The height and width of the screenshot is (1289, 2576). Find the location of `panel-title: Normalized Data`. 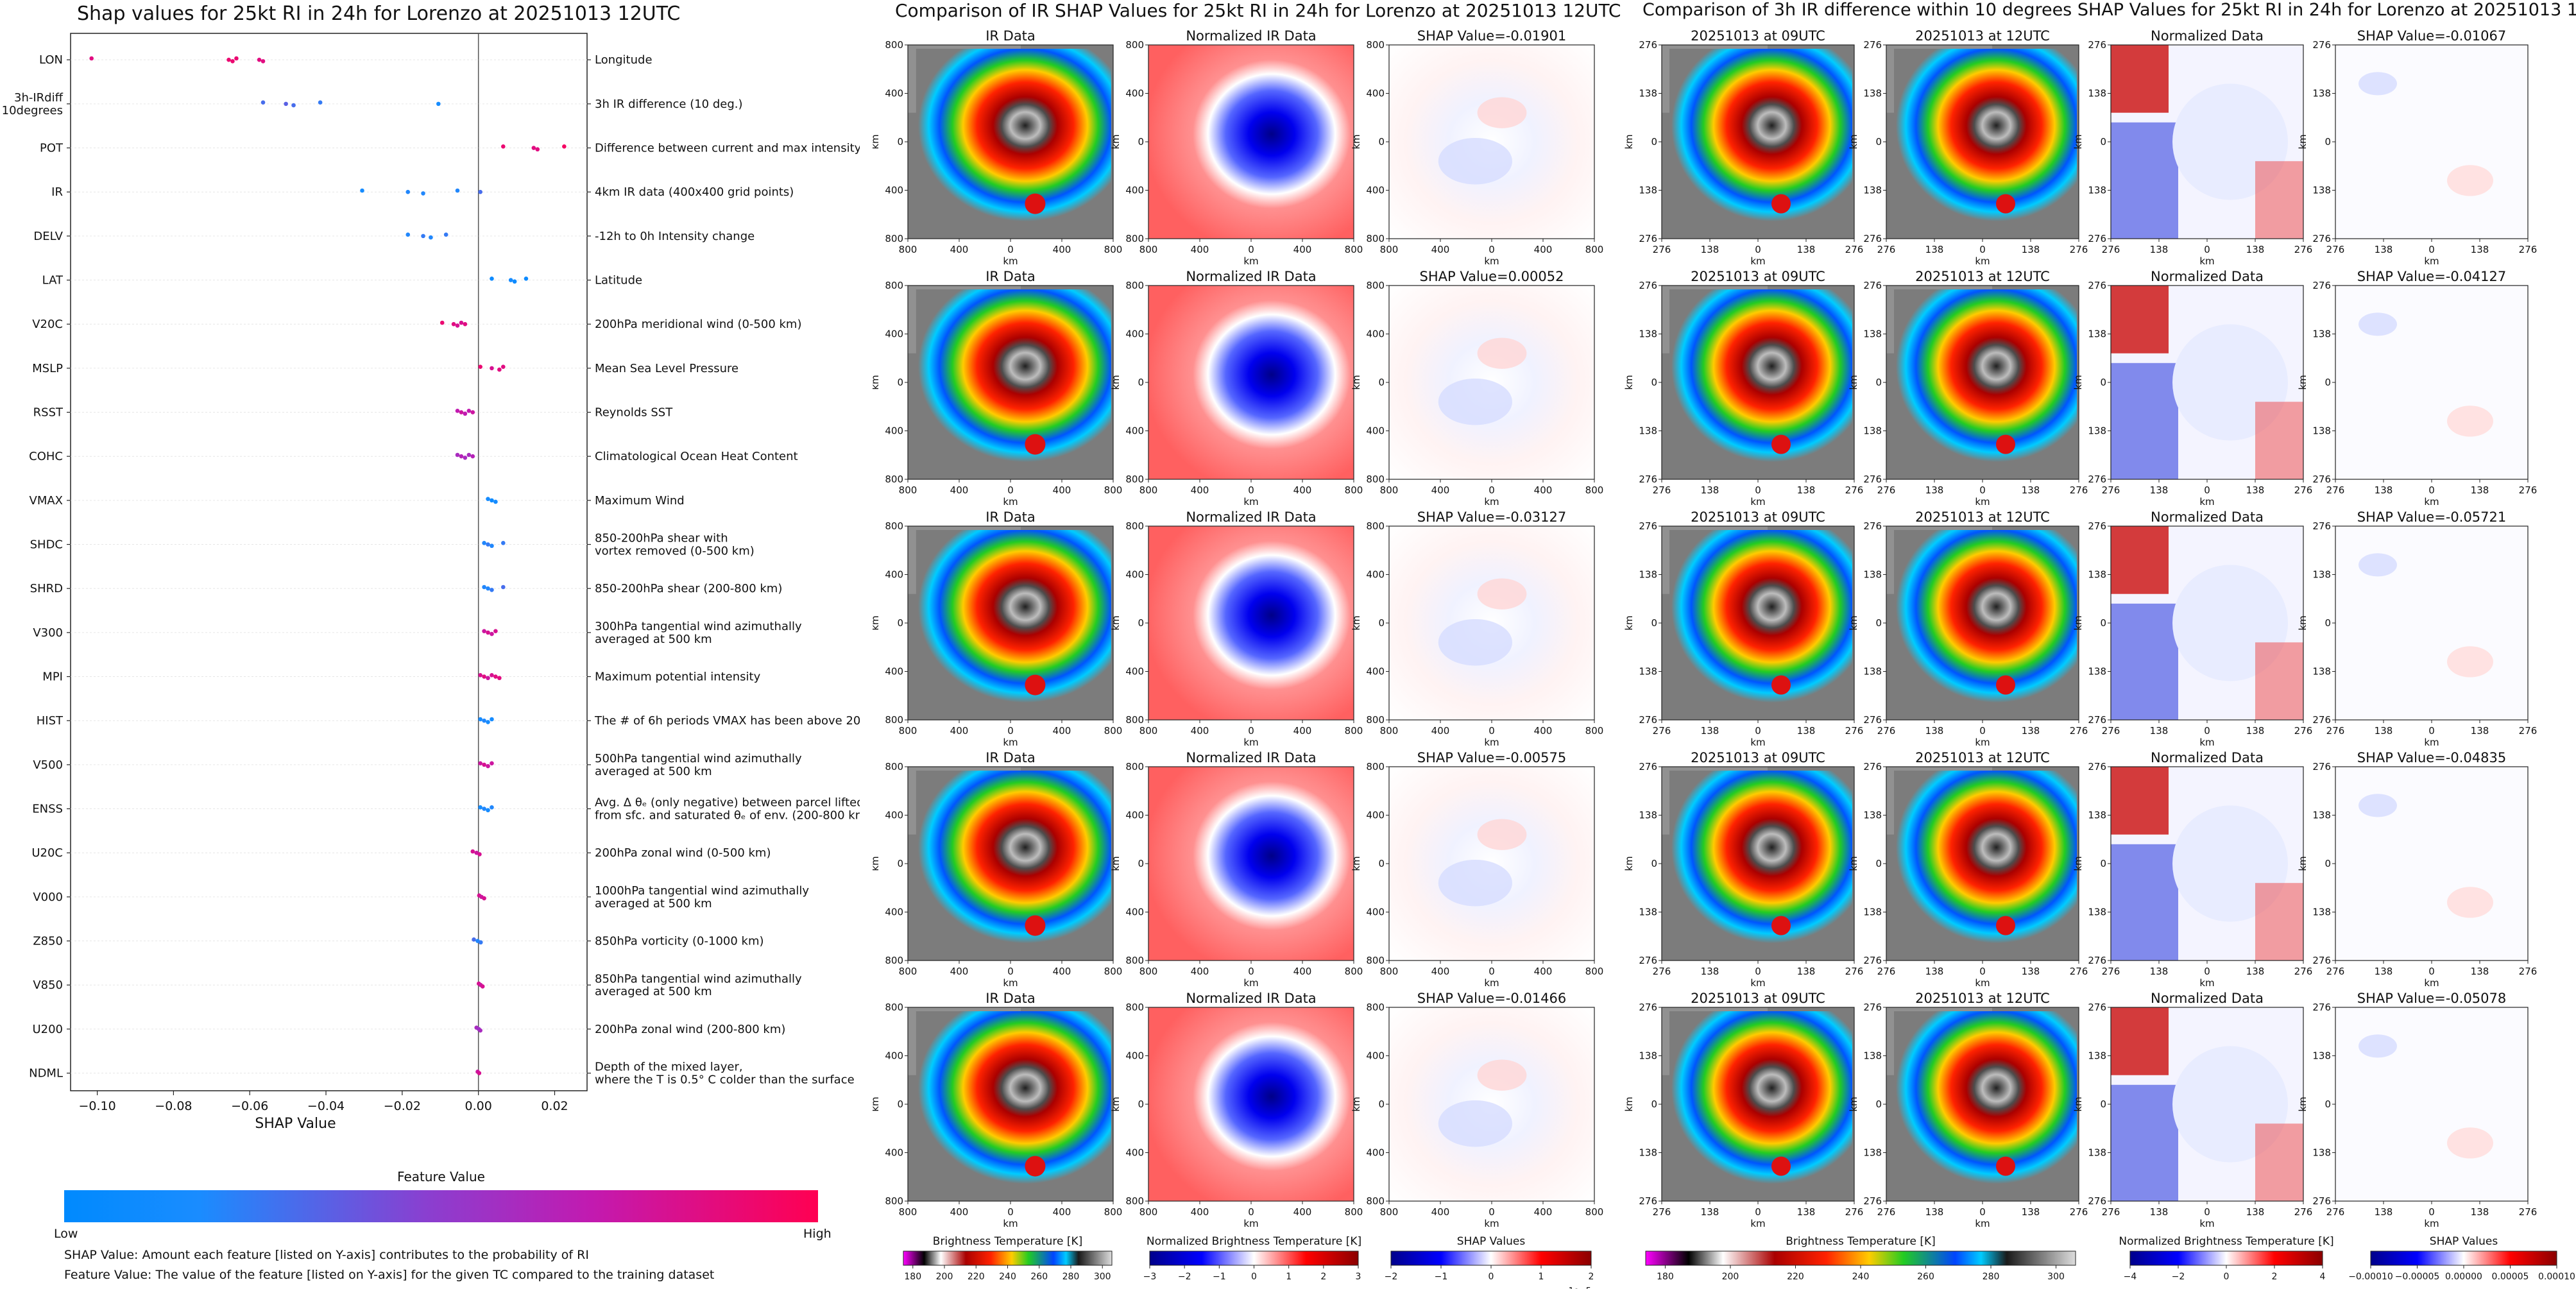

panel-title: Normalized Data is located at coordinates (2207, 517).